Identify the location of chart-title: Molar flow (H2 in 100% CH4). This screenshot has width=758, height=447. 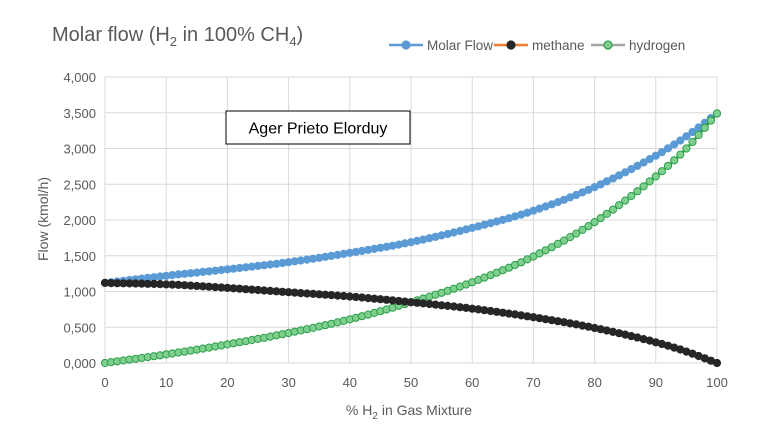
(177, 36).